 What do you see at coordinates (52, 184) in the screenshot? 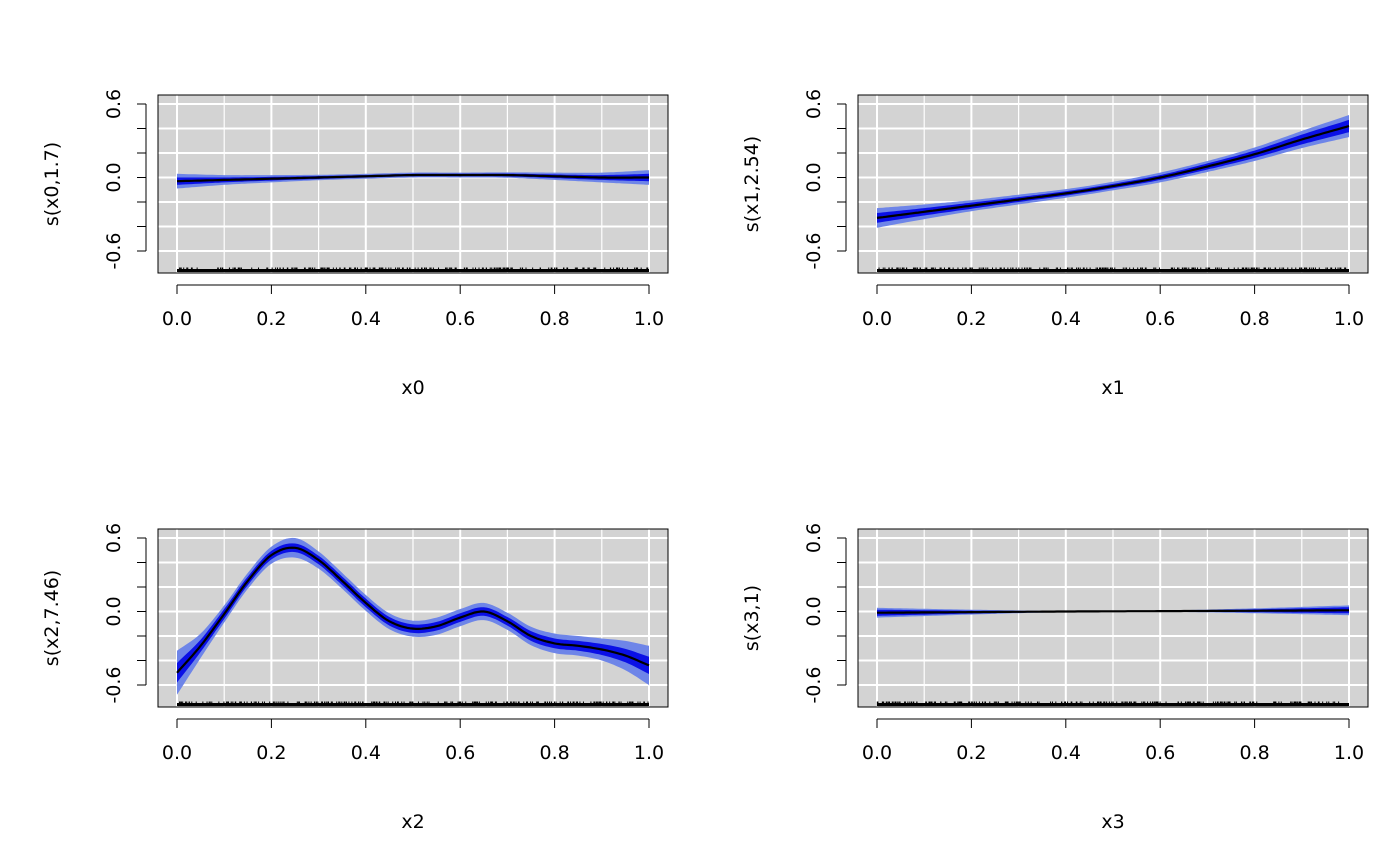
I see `y-axis-title: s(x0,1.7)` at bounding box center [52, 184].